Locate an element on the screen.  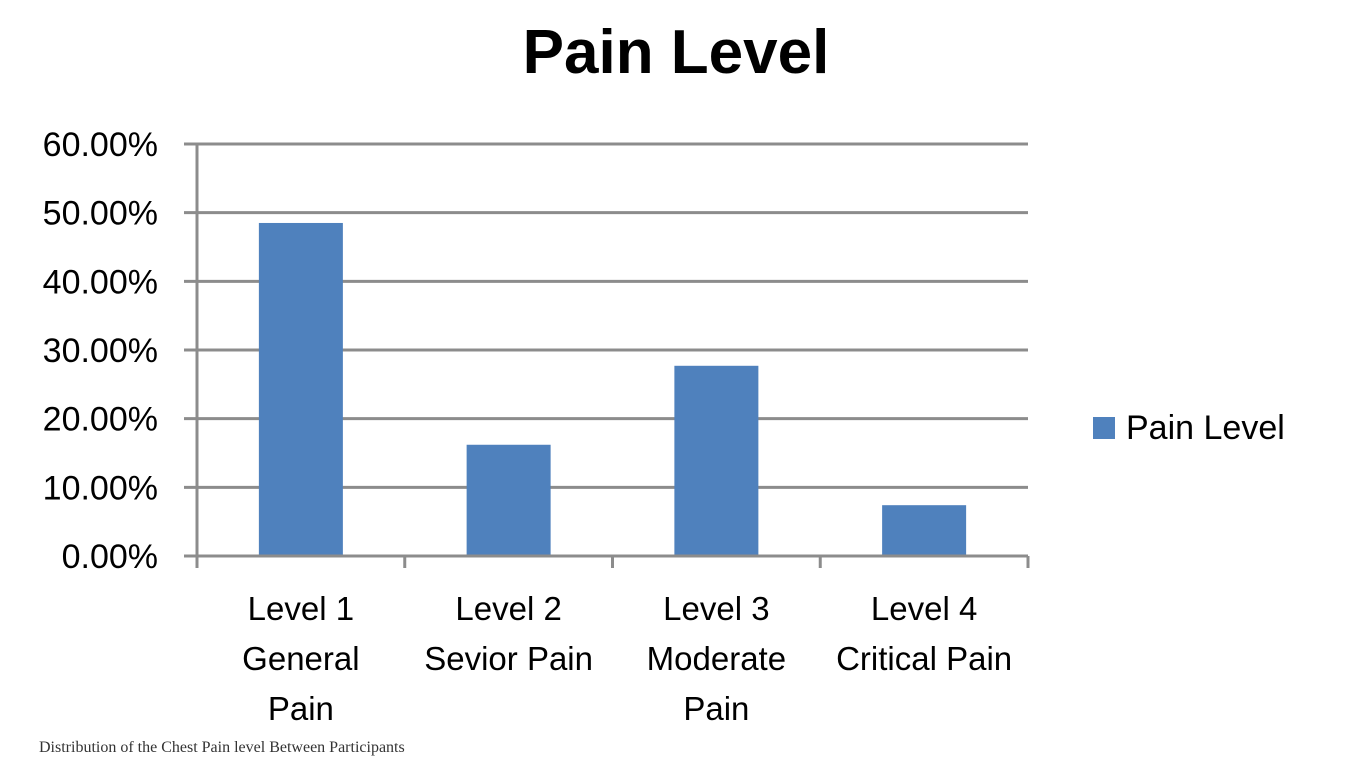
y-tick-label: 30.00% is located at coordinates (100, 351).